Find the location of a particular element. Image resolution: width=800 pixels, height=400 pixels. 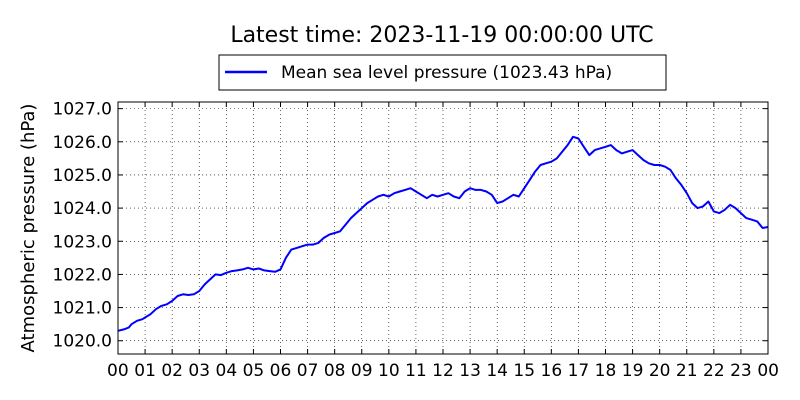

chart-title: Latest time: 2023-11-19 00:00:00 UTC is located at coordinates (441, 35).